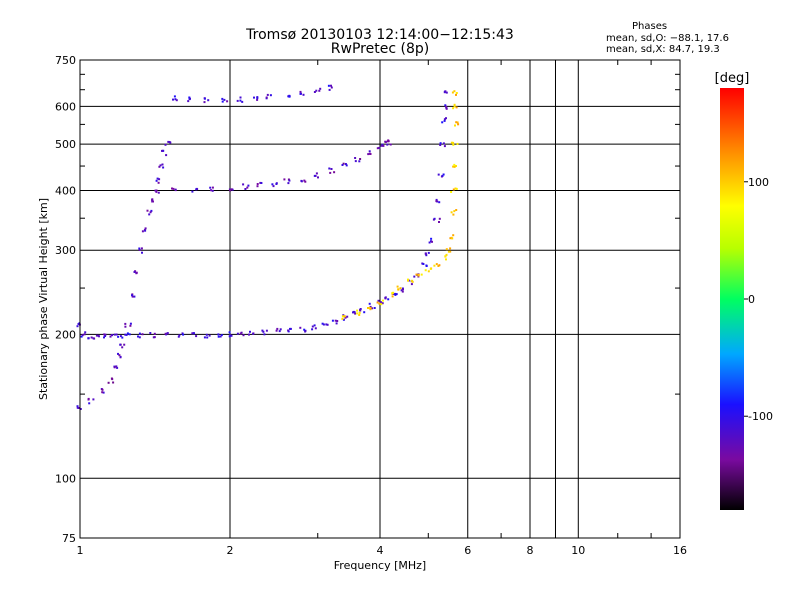  I want to click on x-tick-label: 1, so click(80, 550).